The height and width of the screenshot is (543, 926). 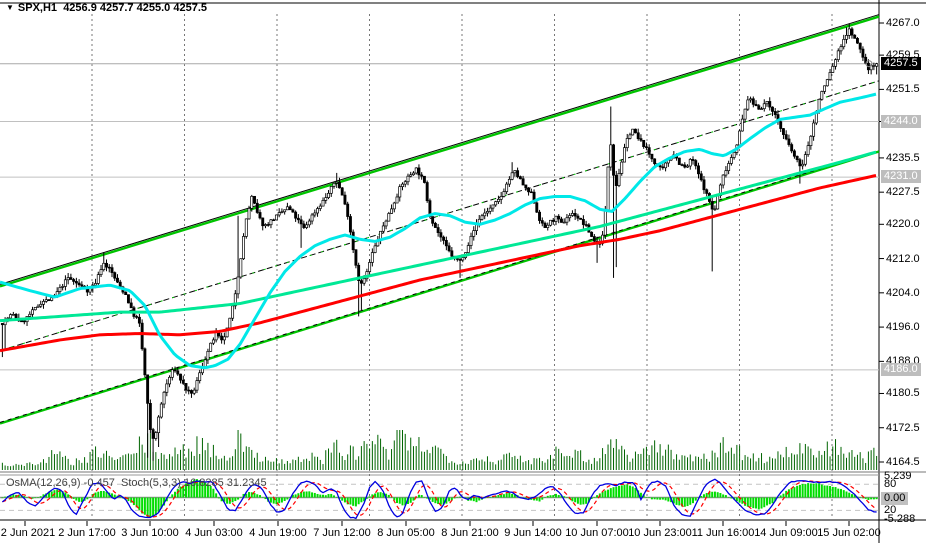 What do you see at coordinates (10, 7) in the screenshot?
I see `chart-dropdown-icon: ▼` at bounding box center [10, 7].